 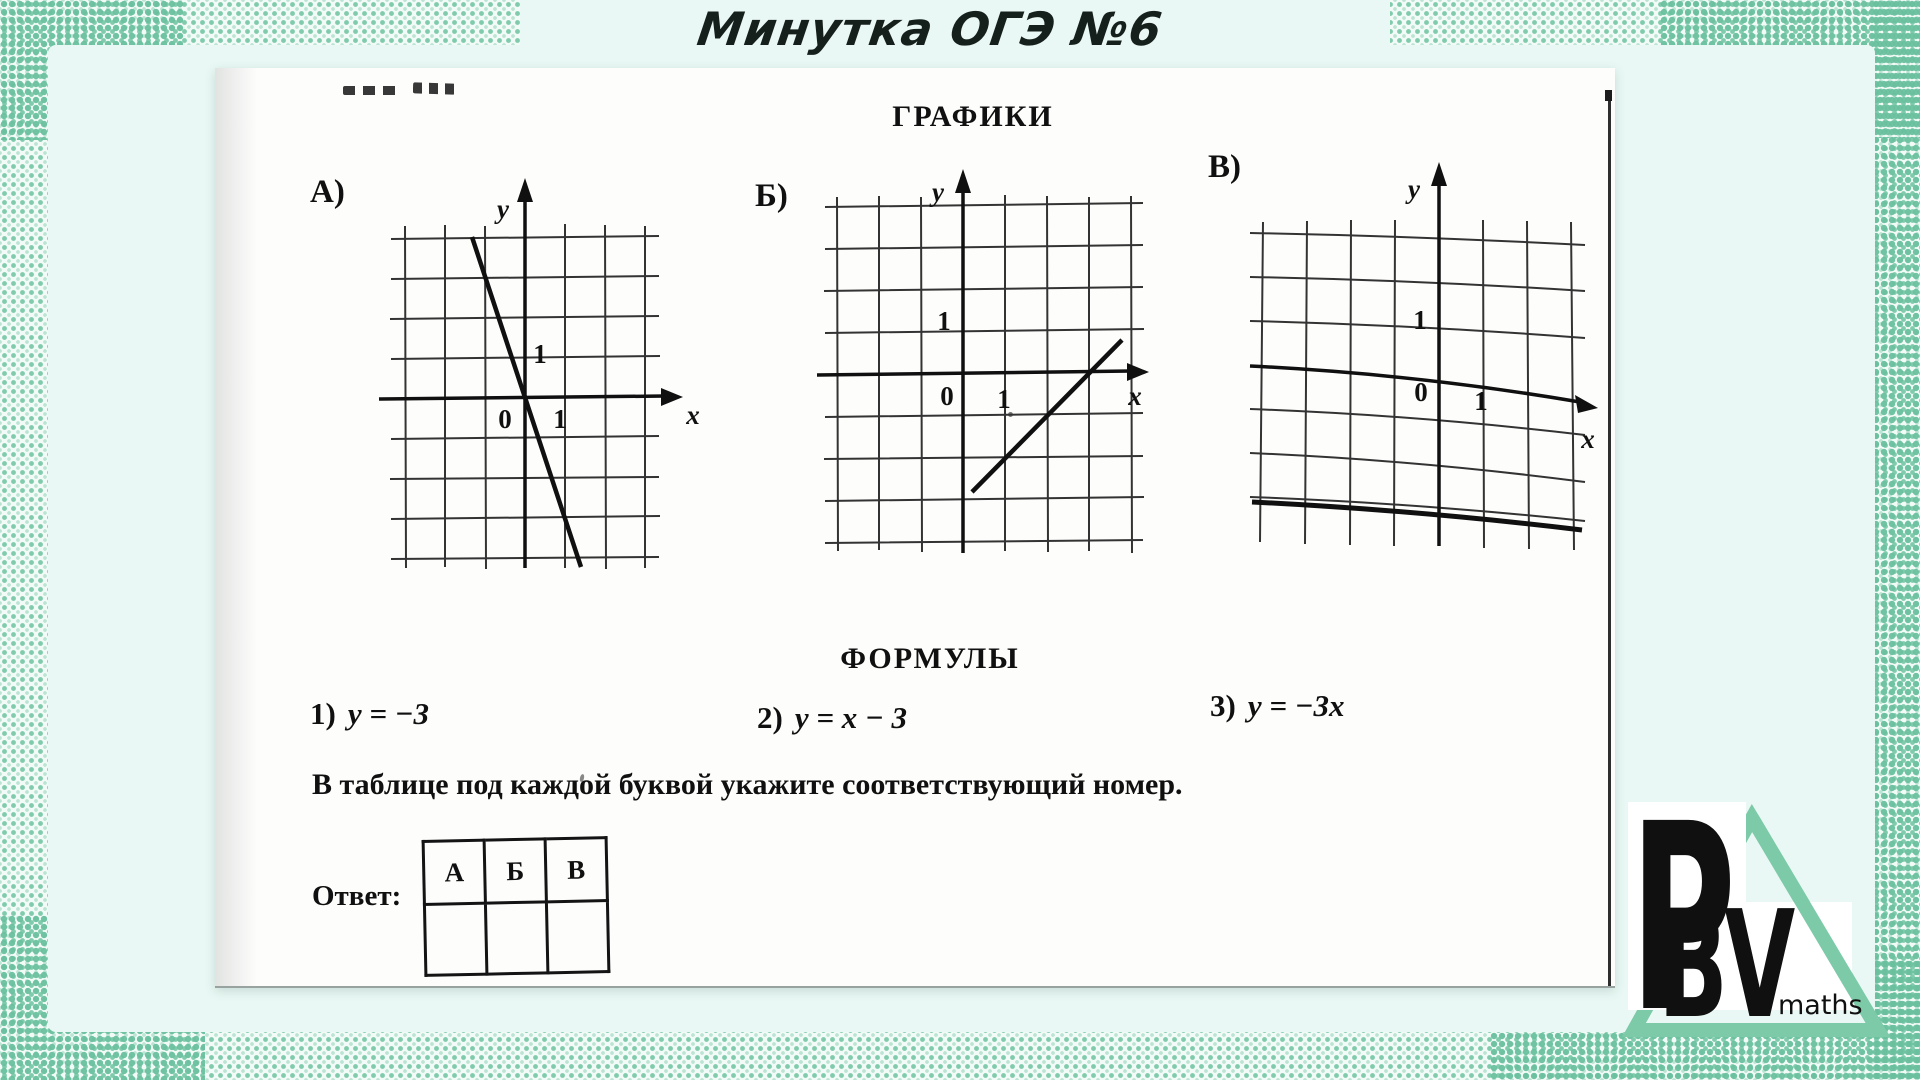 I want to click on formula-3-number: 3), so click(x=1223, y=705).